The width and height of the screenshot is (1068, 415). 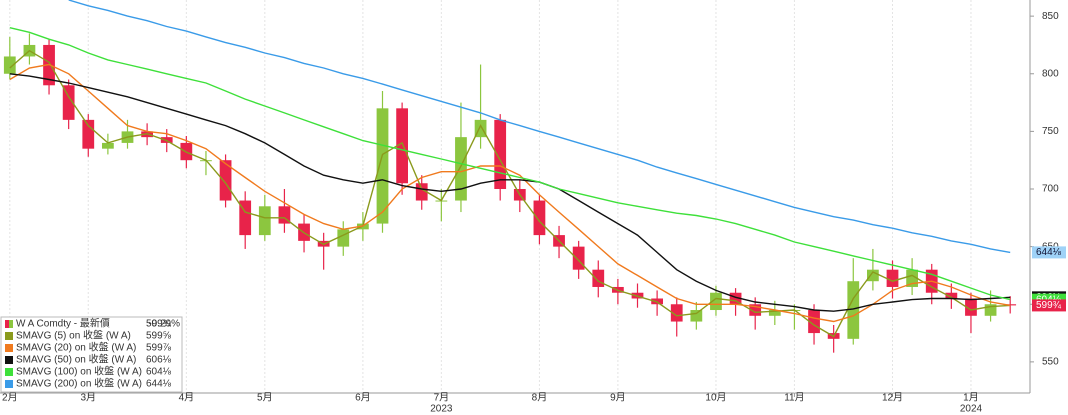 What do you see at coordinates (79, 383) in the screenshot?
I see `legend-label: SMAVG (200) on 收盤 (W A)` at bounding box center [79, 383].